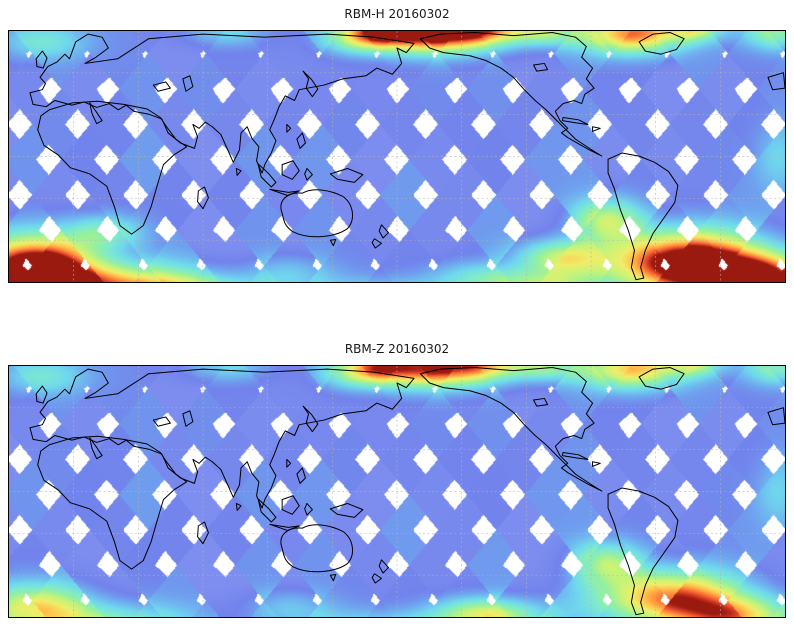 This screenshot has width=794, height=633. Describe the element at coordinates (397, 349) in the screenshot. I see `panel-title-rbm-z: RBM-Z 20160302` at that location.